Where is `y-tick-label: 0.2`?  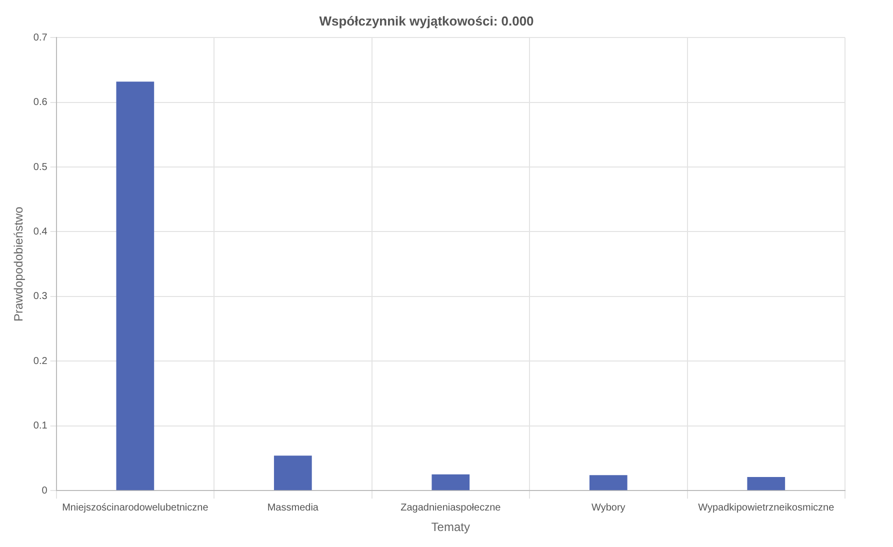 y-tick-label: 0.2 is located at coordinates (40, 361).